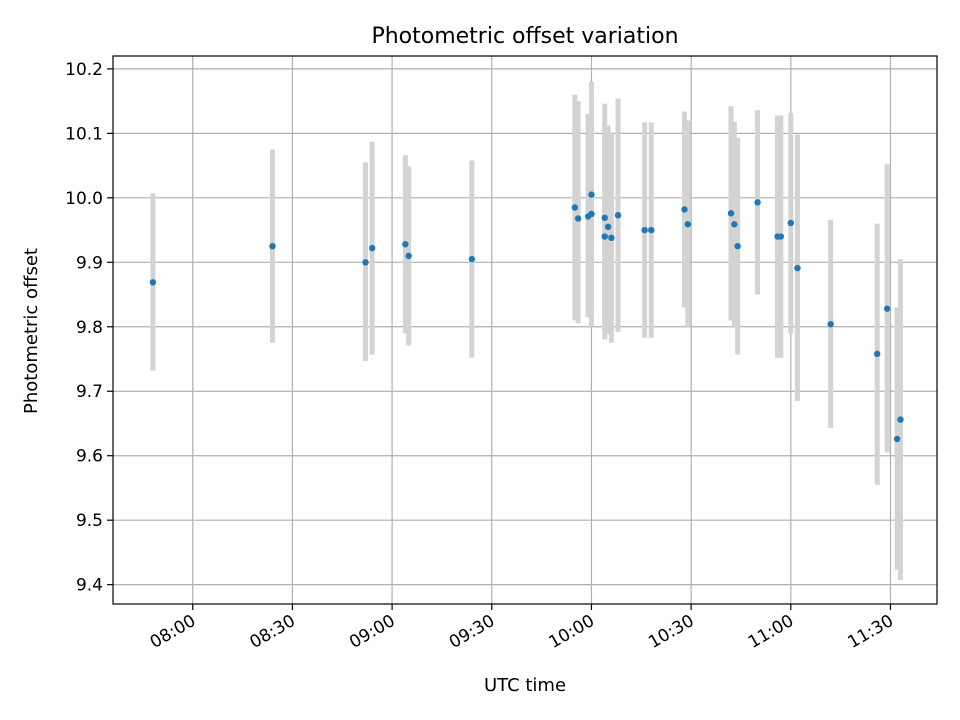 The height and width of the screenshot is (720, 960). What do you see at coordinates (84, 134) in the screenshot?
I see `y-tick-label: 10.1` at bounding box center [84, 134].